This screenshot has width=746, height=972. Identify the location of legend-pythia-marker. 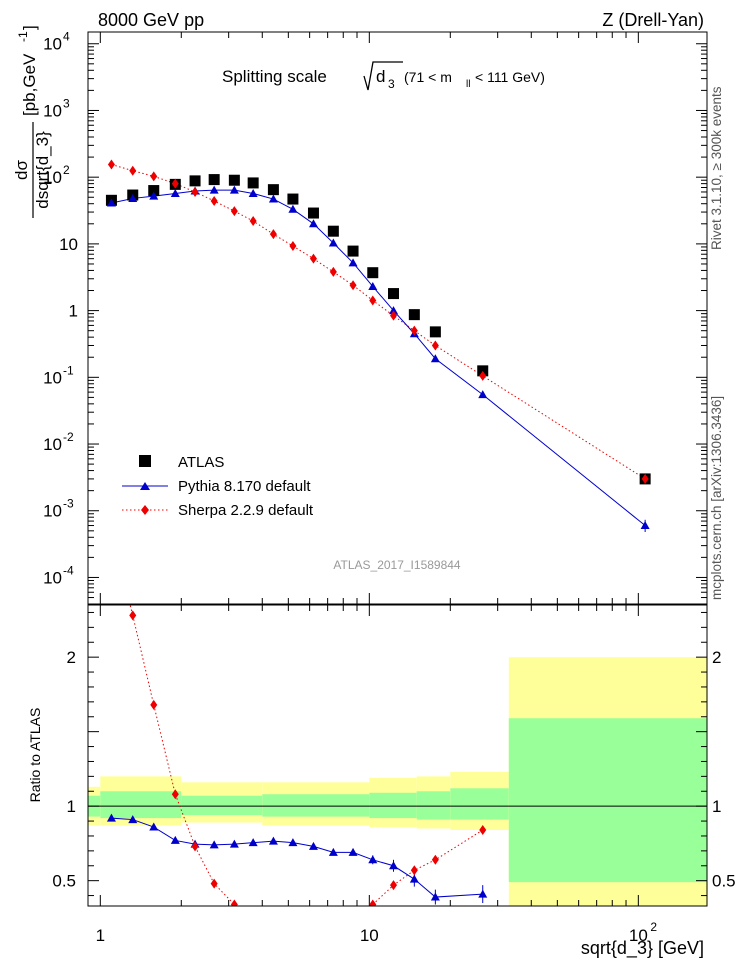
(145, 486).